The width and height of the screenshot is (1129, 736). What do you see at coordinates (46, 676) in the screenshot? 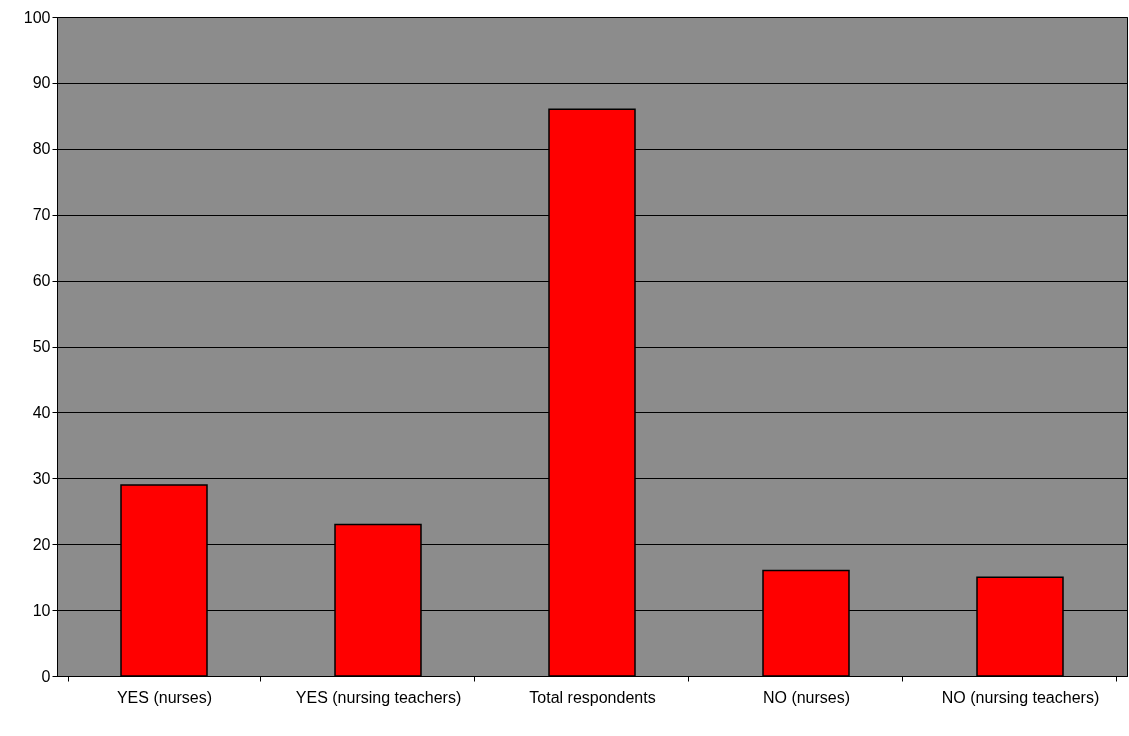
I see `y-tick-label: 0` at bounding box center [46, 676].